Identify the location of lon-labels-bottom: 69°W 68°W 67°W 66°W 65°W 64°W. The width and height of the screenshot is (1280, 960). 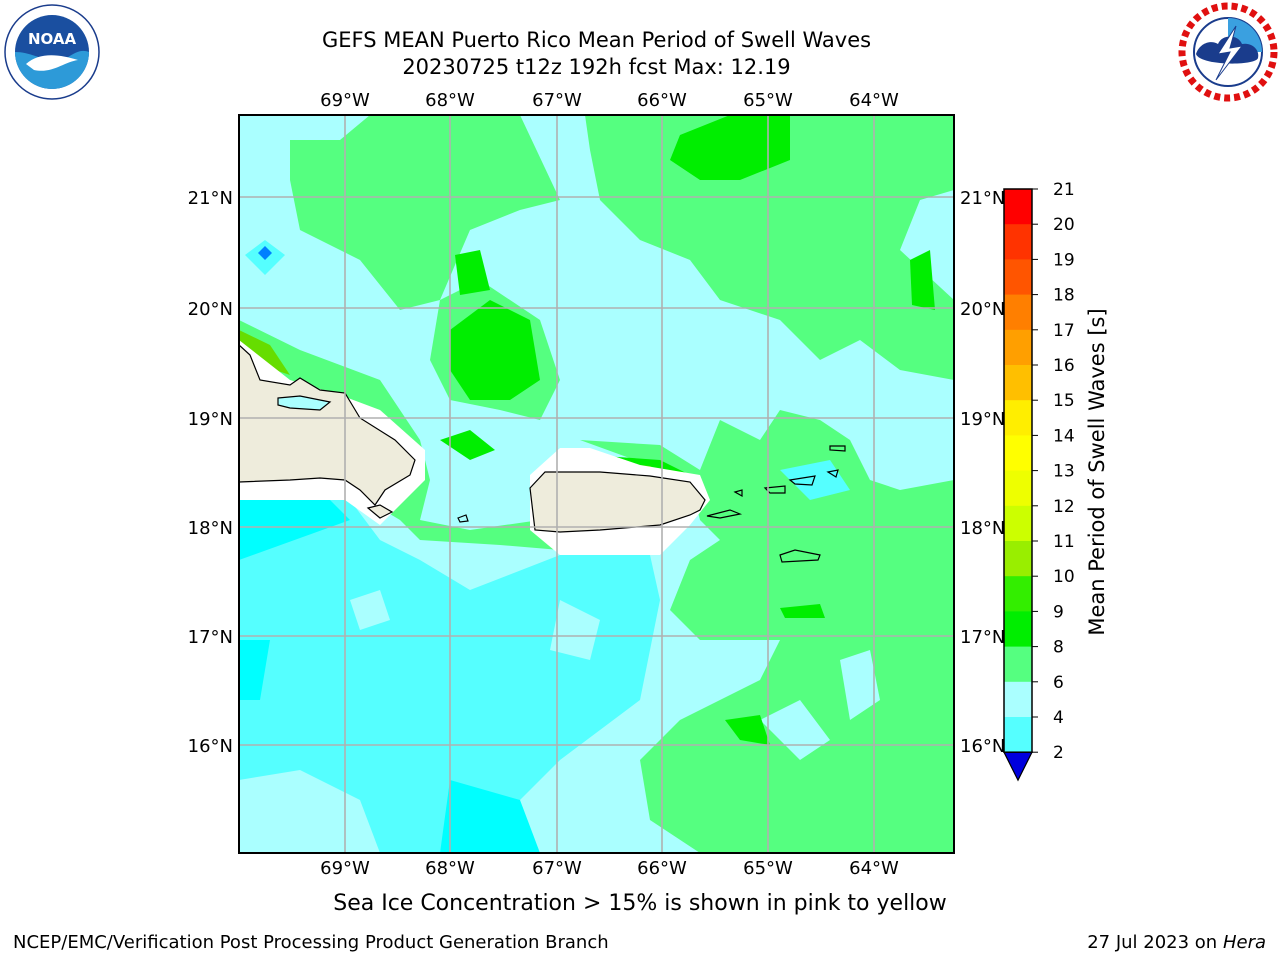
(609, 868).